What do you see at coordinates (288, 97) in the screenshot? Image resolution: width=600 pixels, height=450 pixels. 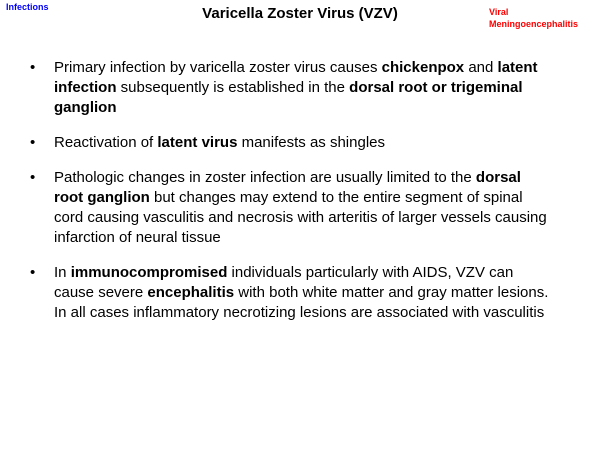 I see `bullet-emphasis: dorsal root or trigeminal ganglion` at bounding box center [288, 97].